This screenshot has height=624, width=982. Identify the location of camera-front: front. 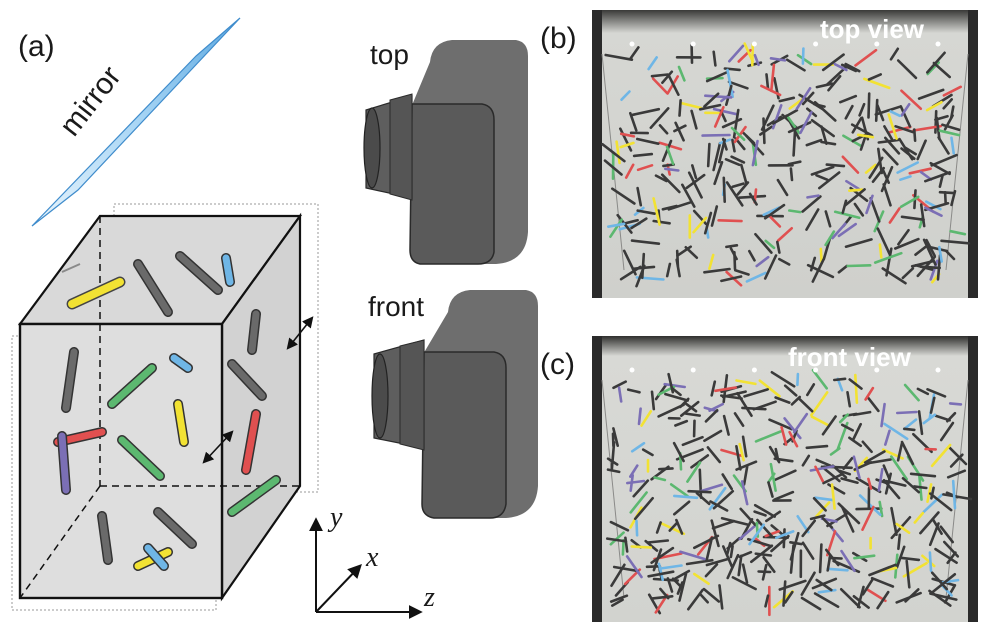
(453, 404).